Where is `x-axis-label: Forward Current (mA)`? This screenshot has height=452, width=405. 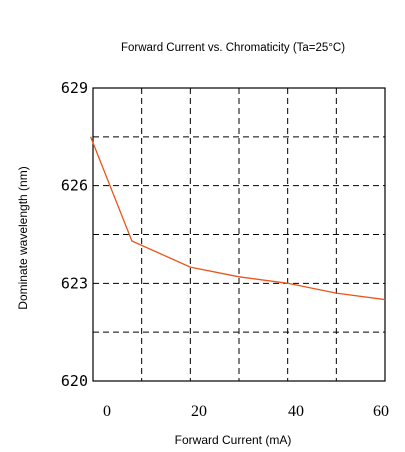 x-axis-label: Forward Current (mA) is located at coordinates (233, 440).